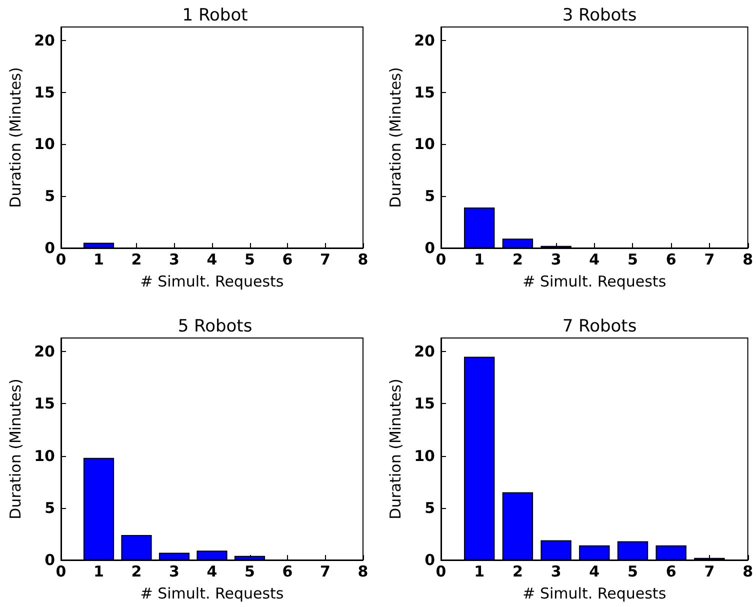 This screenshot has height=607, width=756. What do you see at coordinates (215, 326) in the screenshot?
I see `chart-title: 5 Robots` at bounding box center [215, 326].